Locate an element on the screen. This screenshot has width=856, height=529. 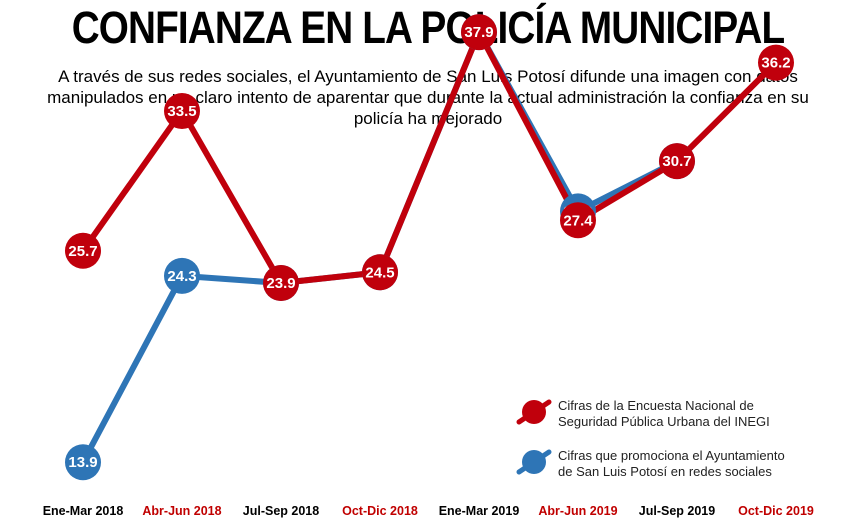
data-point-red: 23.9 is located at coordinates (281, 283).